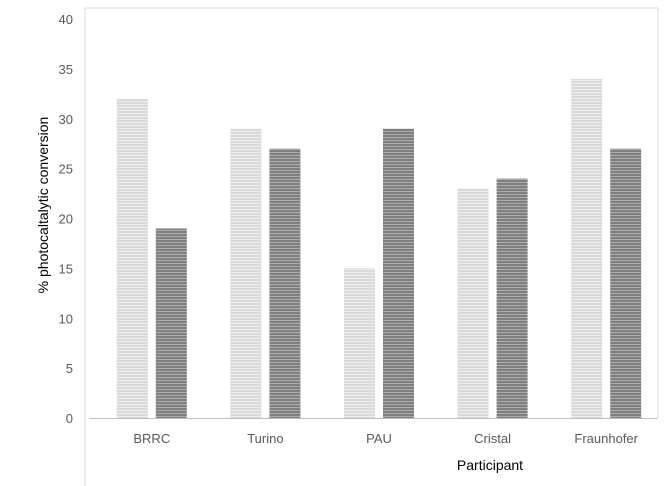 This screenshot has width=665, height=486. I want to click on y-tick-label: 0, so click(69, 418).